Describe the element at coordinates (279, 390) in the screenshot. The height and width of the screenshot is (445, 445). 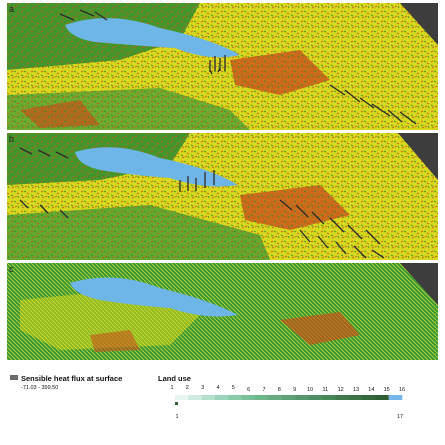
I see `landuse-tick-label: 8` at that location.